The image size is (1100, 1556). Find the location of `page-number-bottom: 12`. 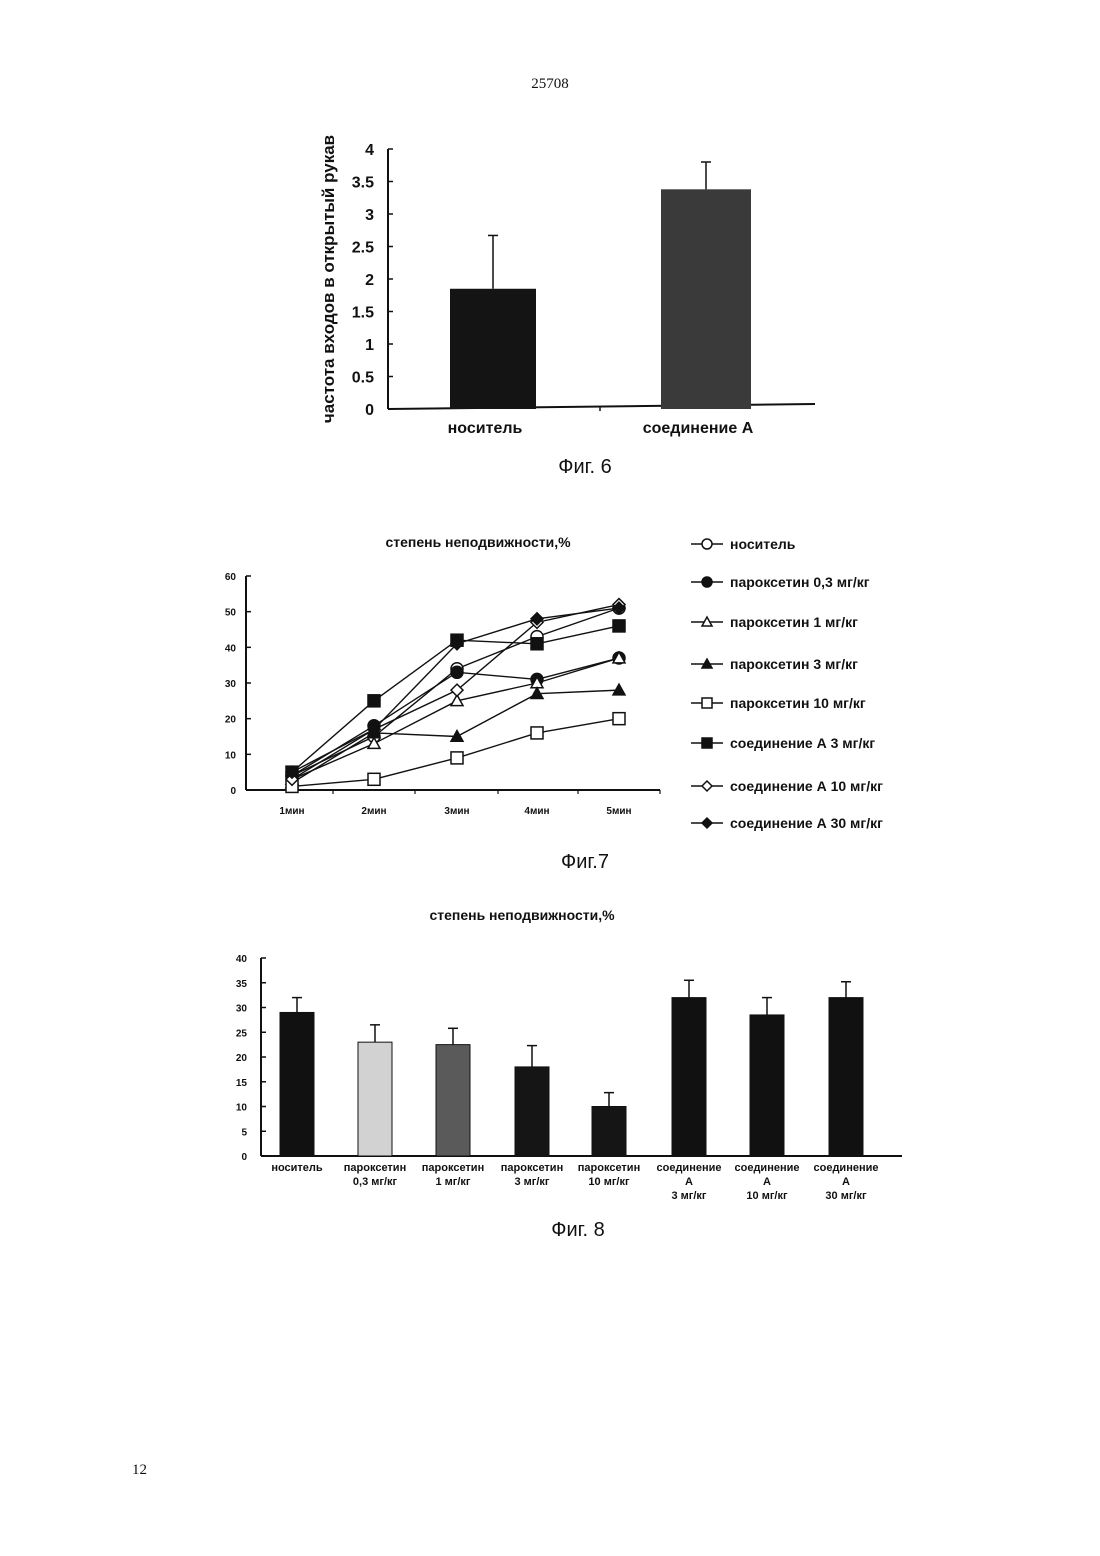

page-number-bottom: 12 is located at coordinates (139, 1470).